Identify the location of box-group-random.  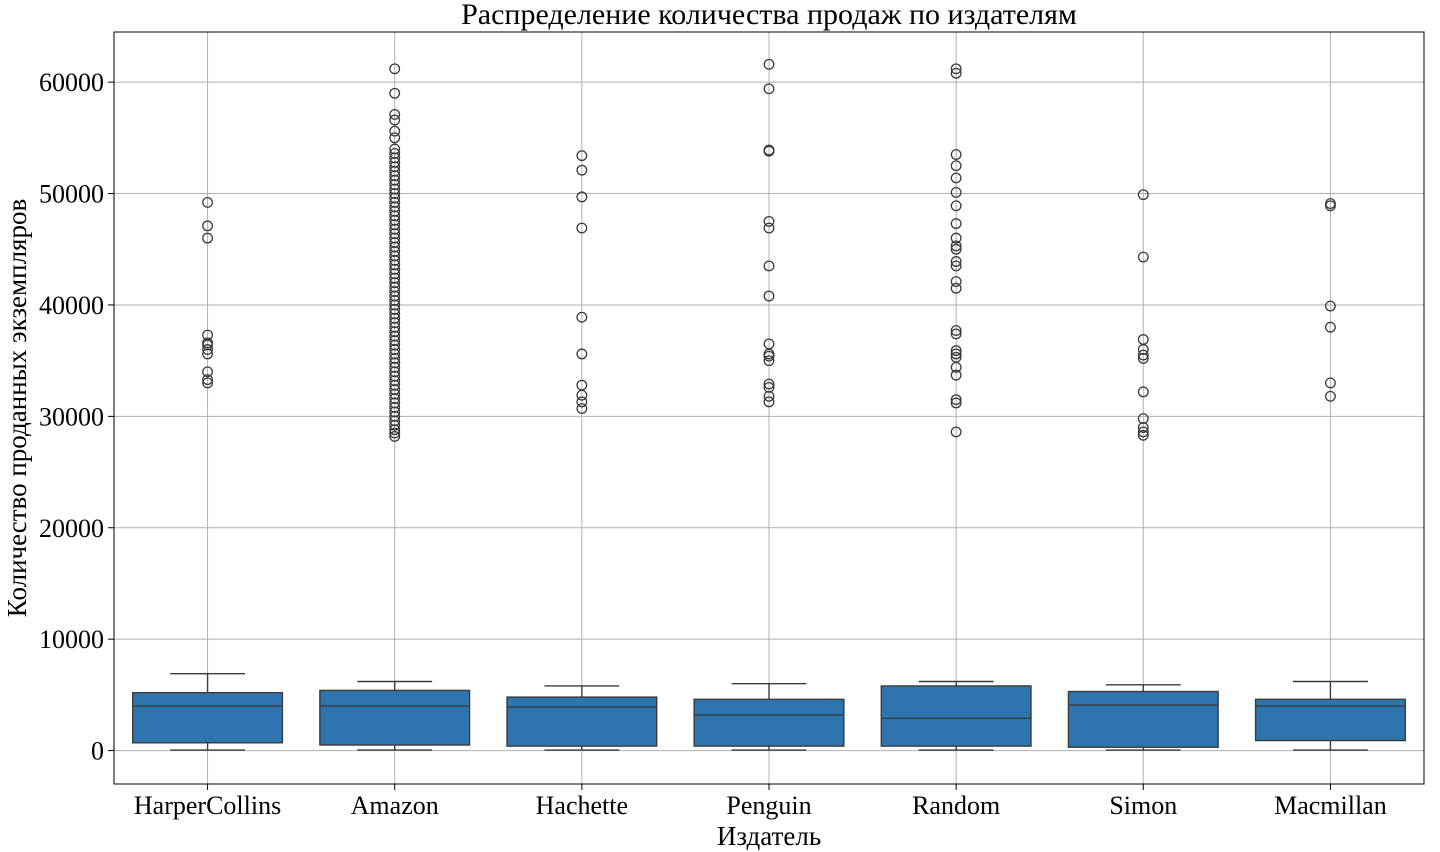
(956, 407).